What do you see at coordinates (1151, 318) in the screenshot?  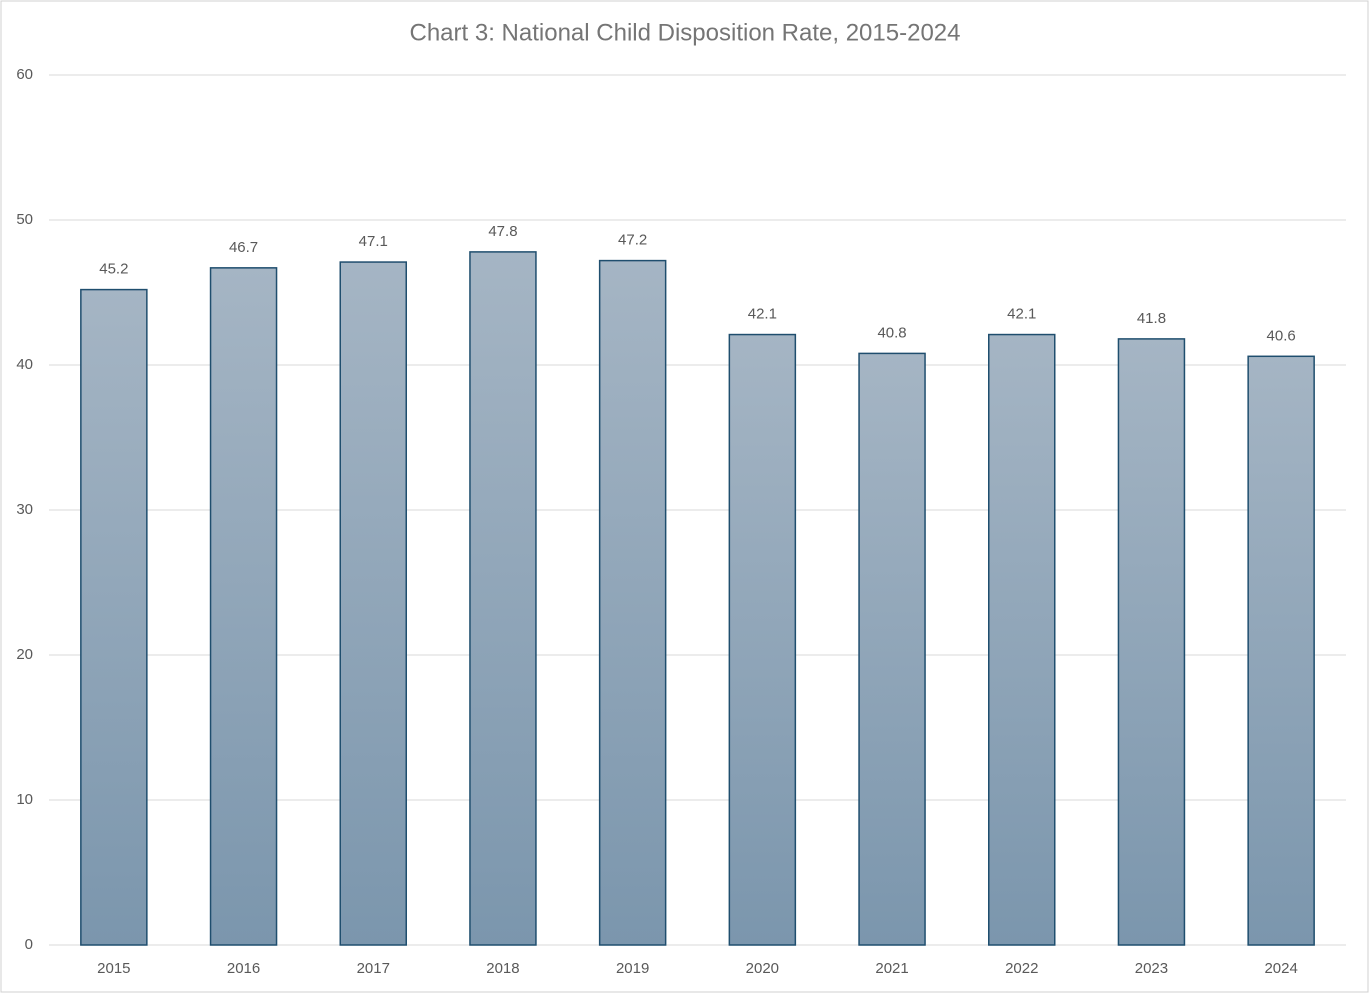 I see `data-label: 41.8` at bounding box center [1151, 318].